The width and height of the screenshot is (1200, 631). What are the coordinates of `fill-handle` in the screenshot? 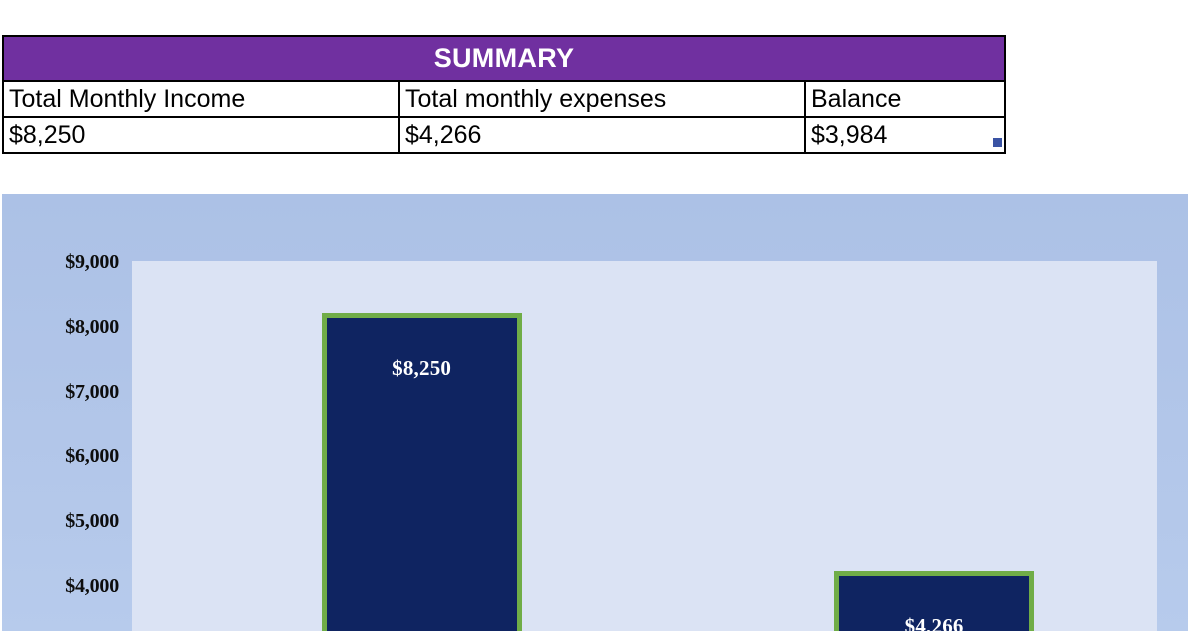 It's located at (997, 142).